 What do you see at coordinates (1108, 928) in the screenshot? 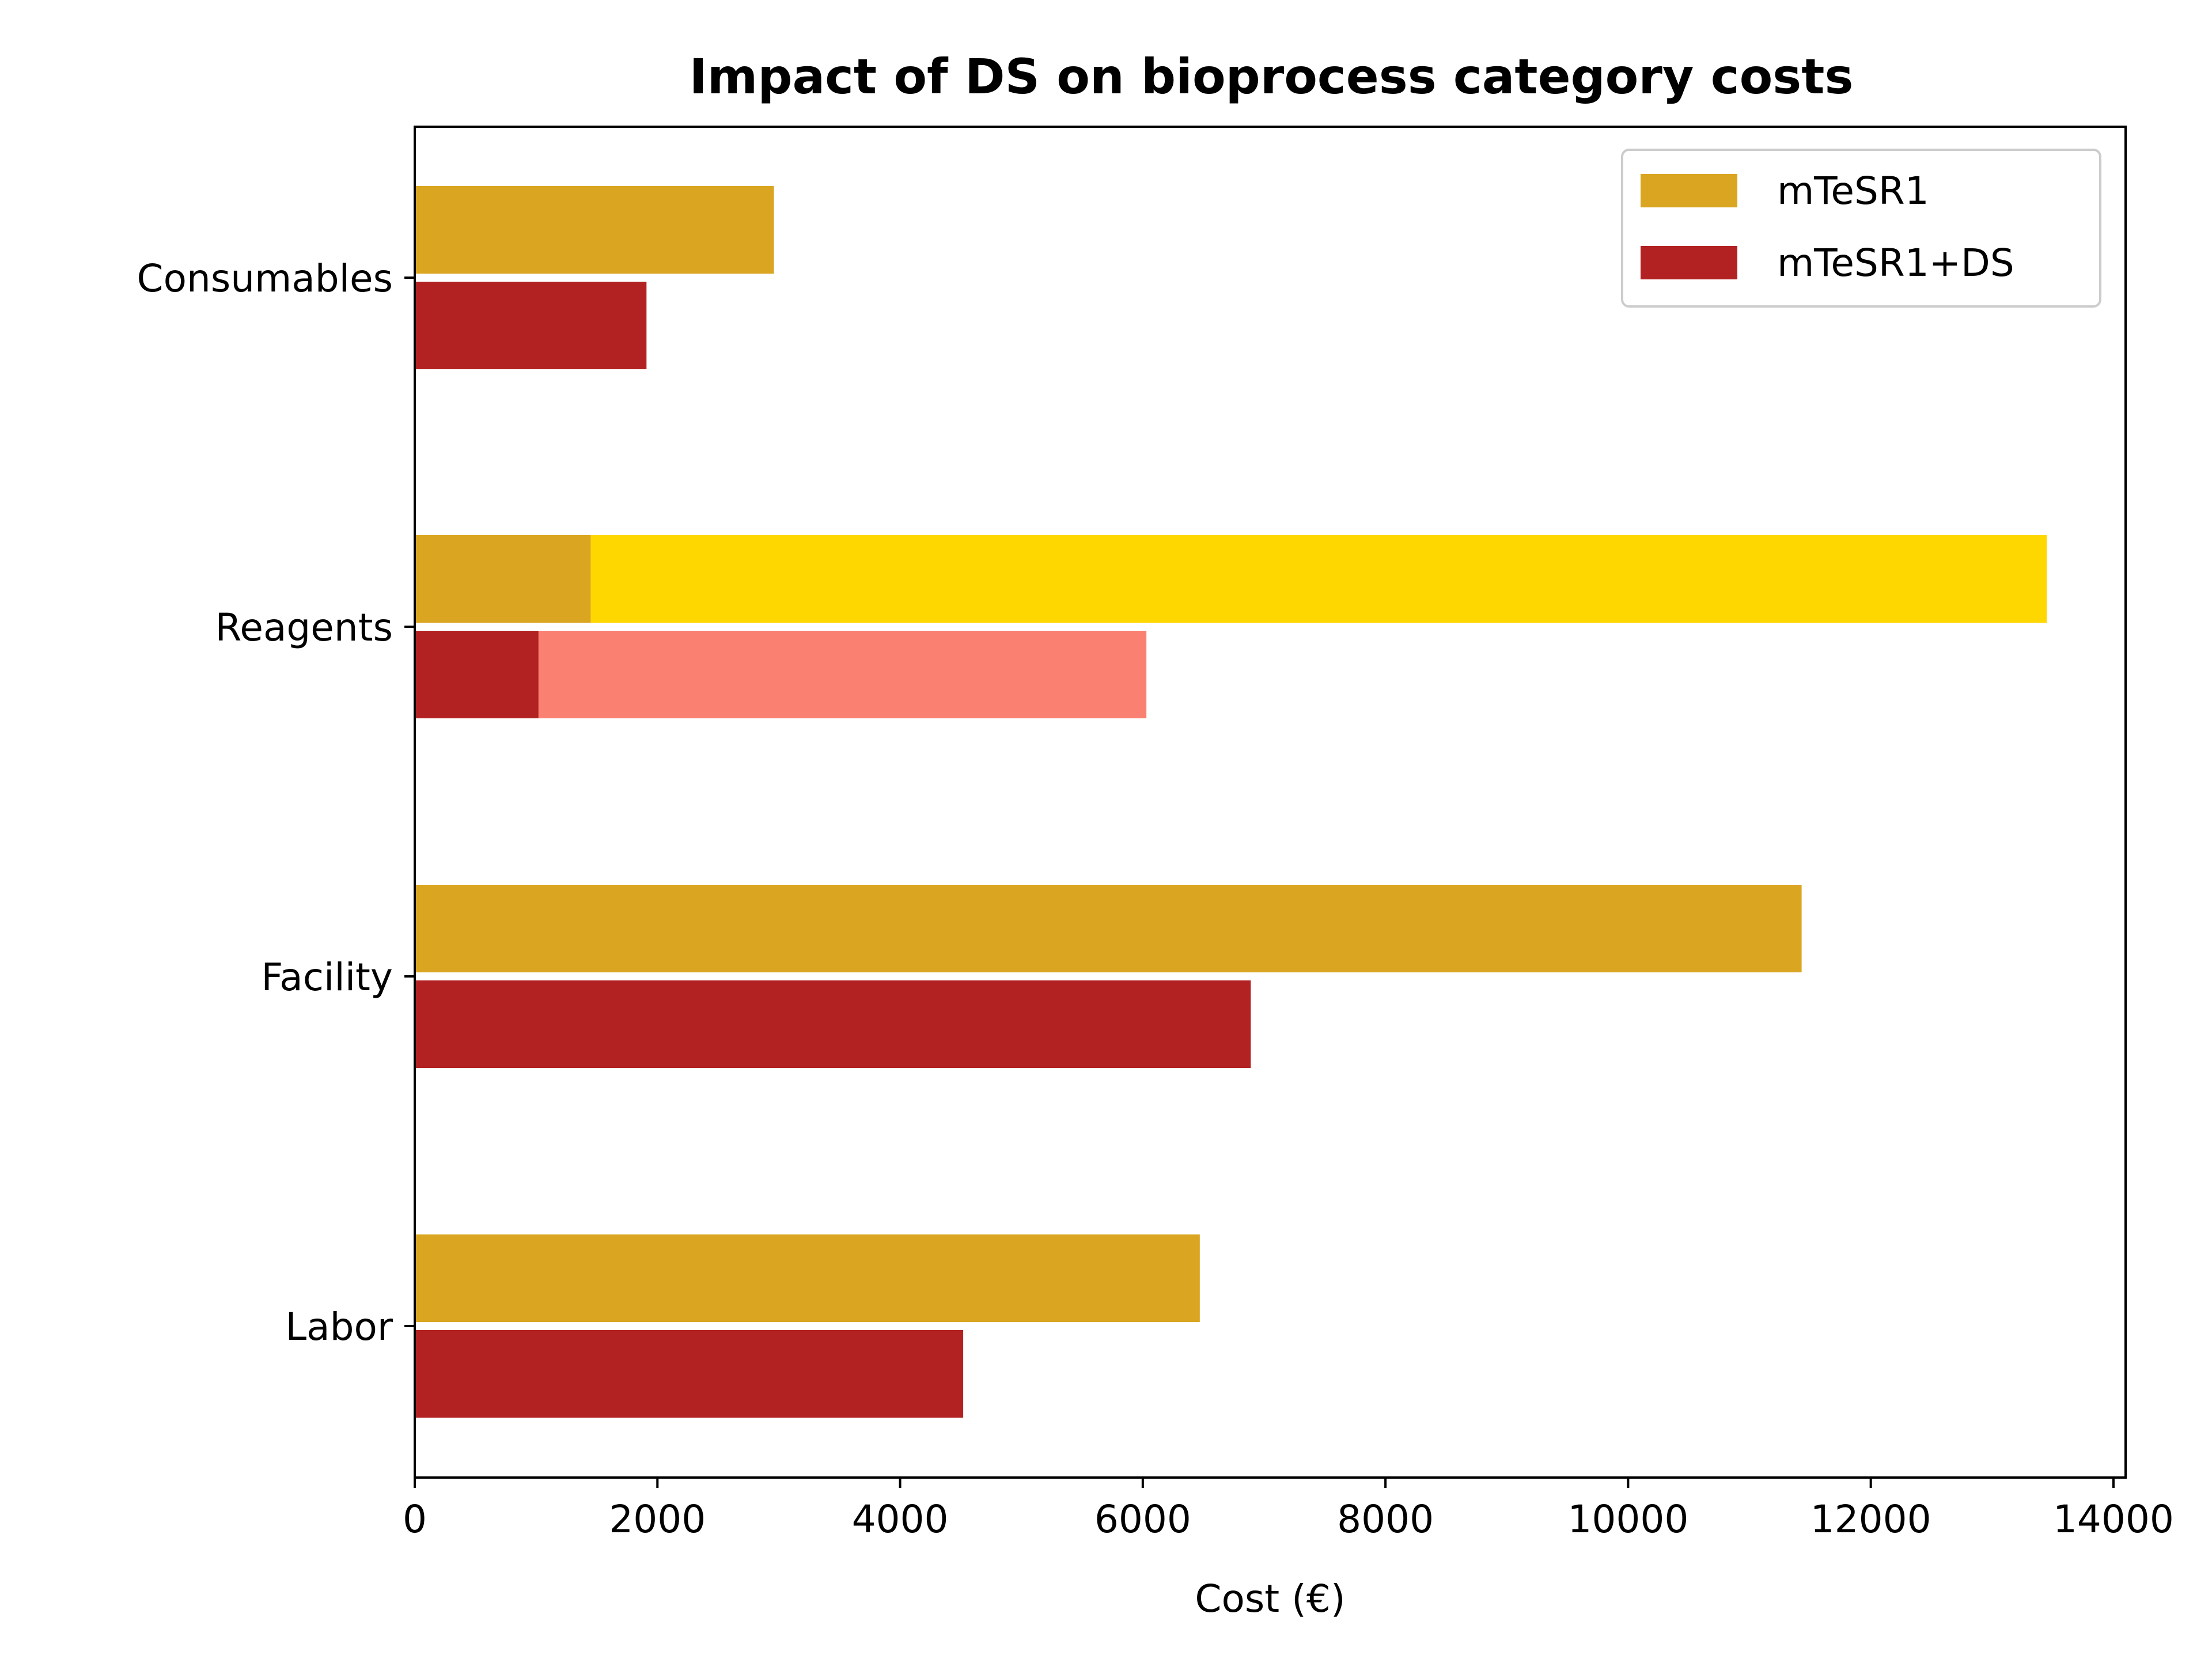
I see `bar-mtesr1-facility` at bounding box center [1108, 928].